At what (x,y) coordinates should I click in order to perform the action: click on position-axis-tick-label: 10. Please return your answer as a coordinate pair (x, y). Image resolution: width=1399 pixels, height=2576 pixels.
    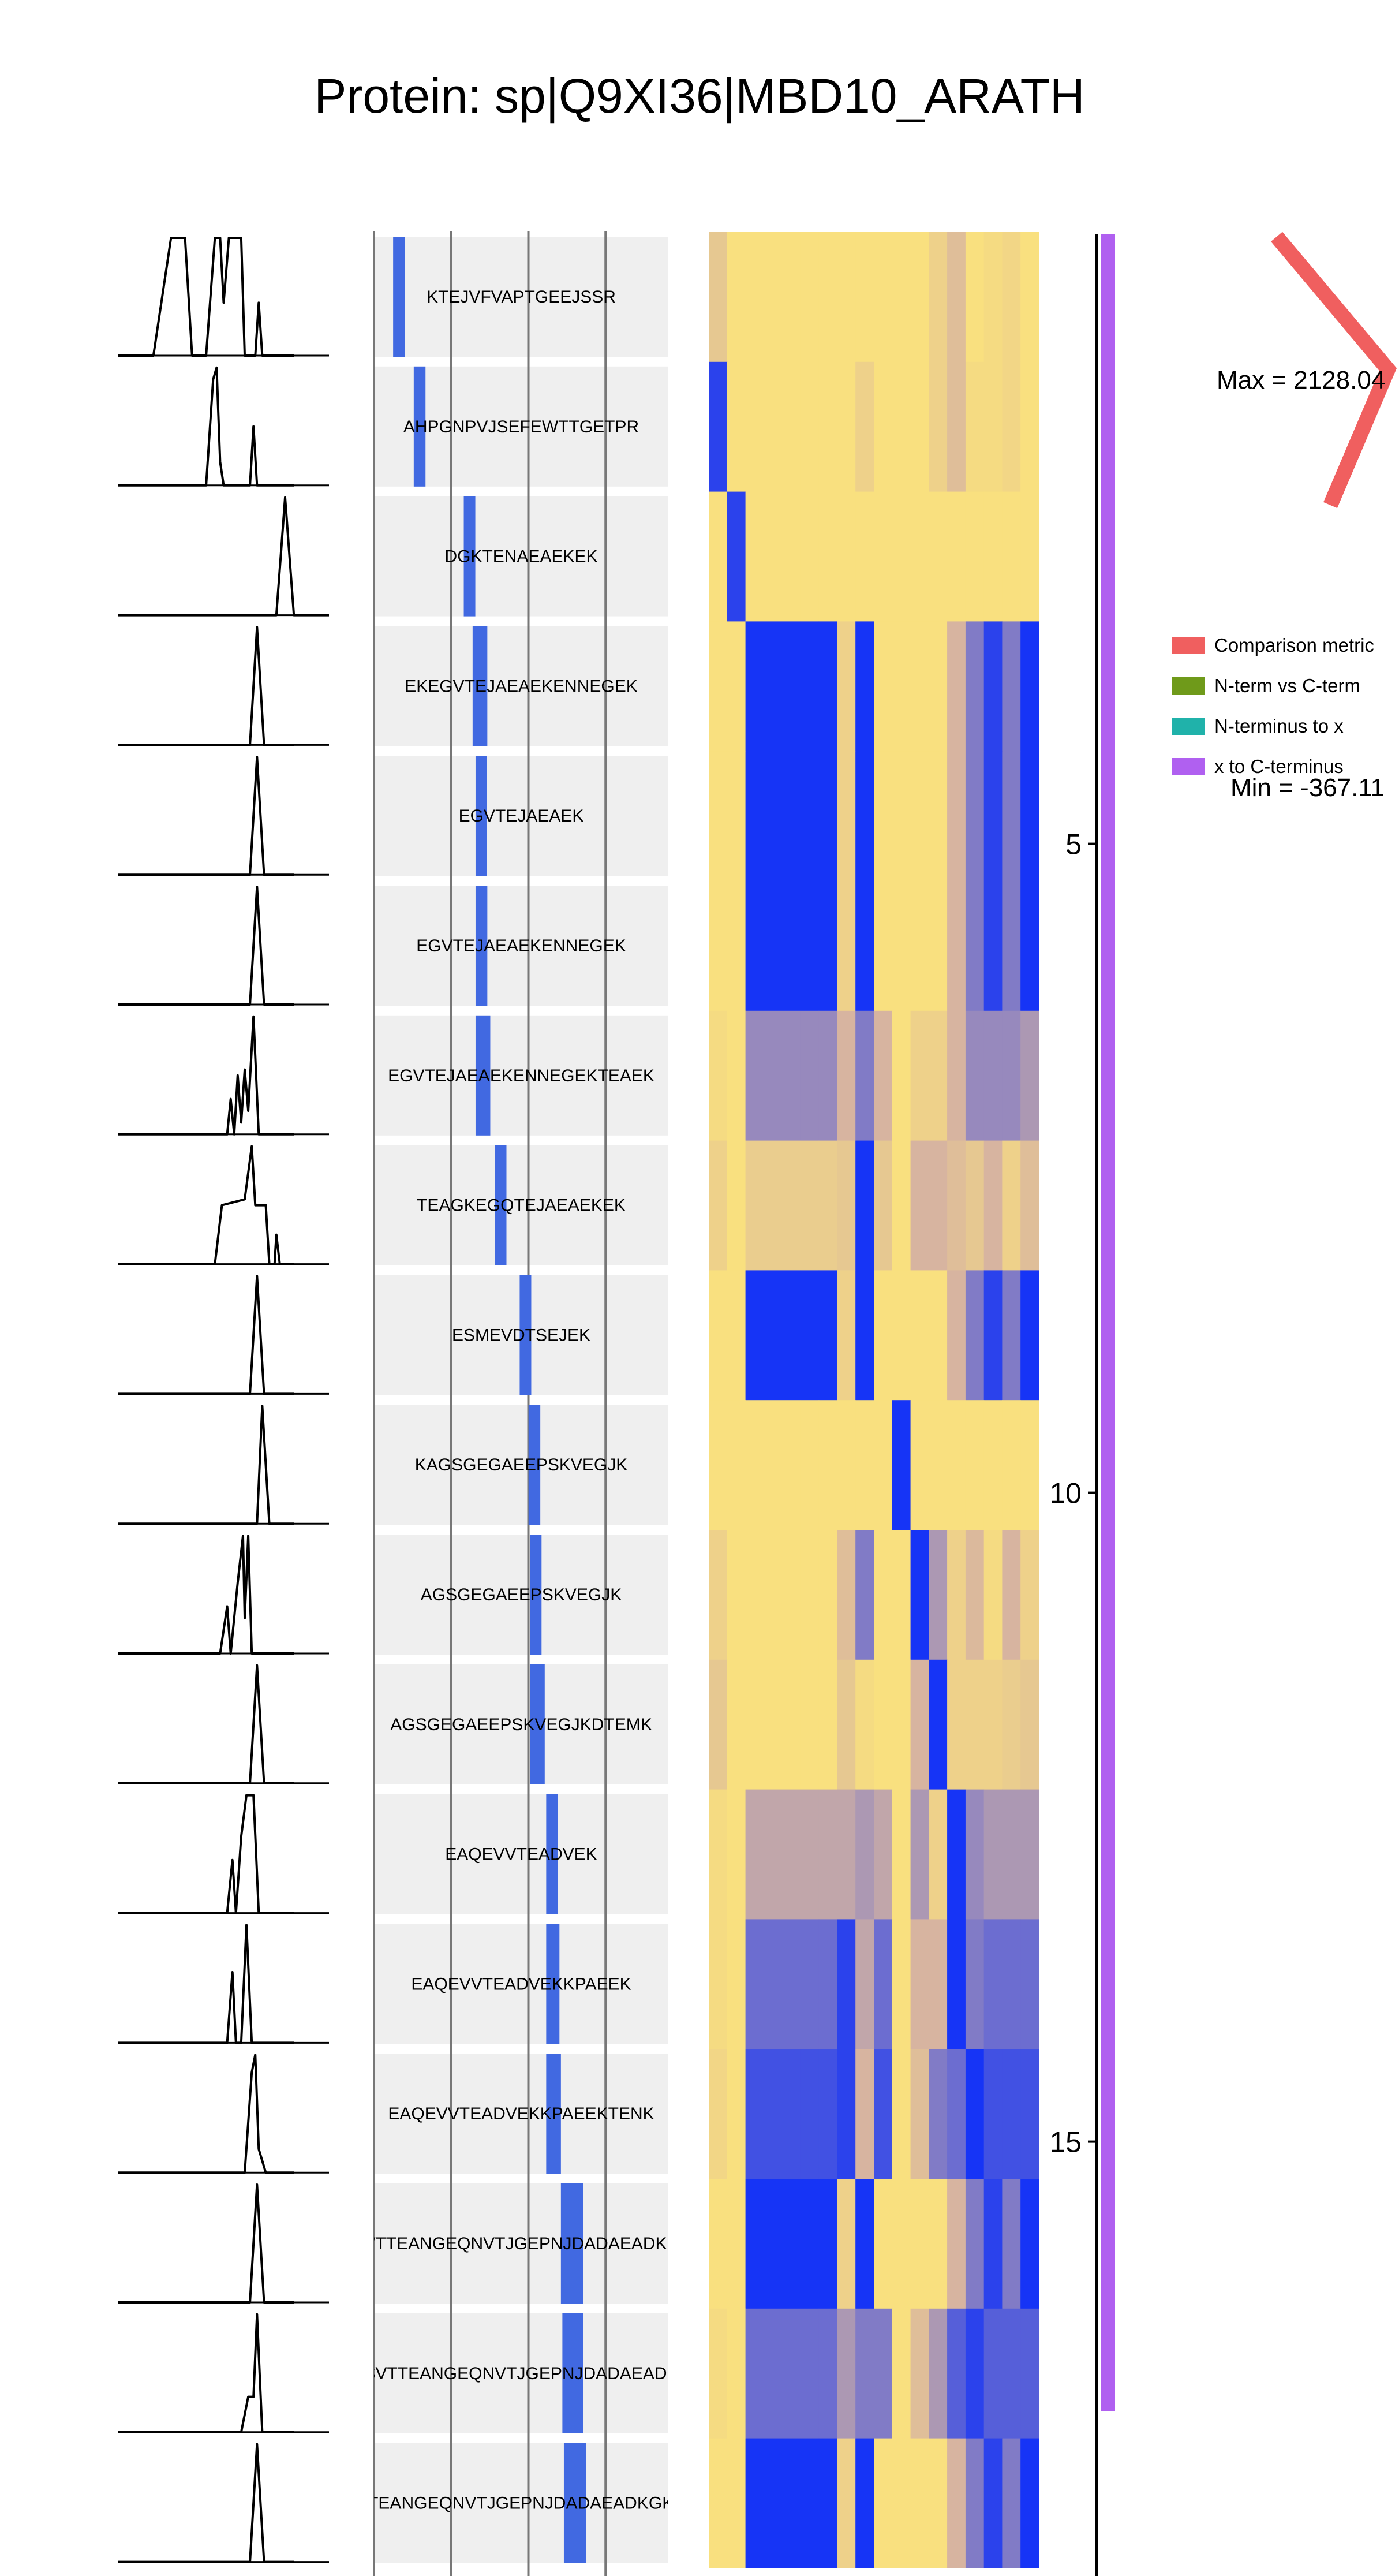
    Looking at the image, I should click on (1066, 1493).